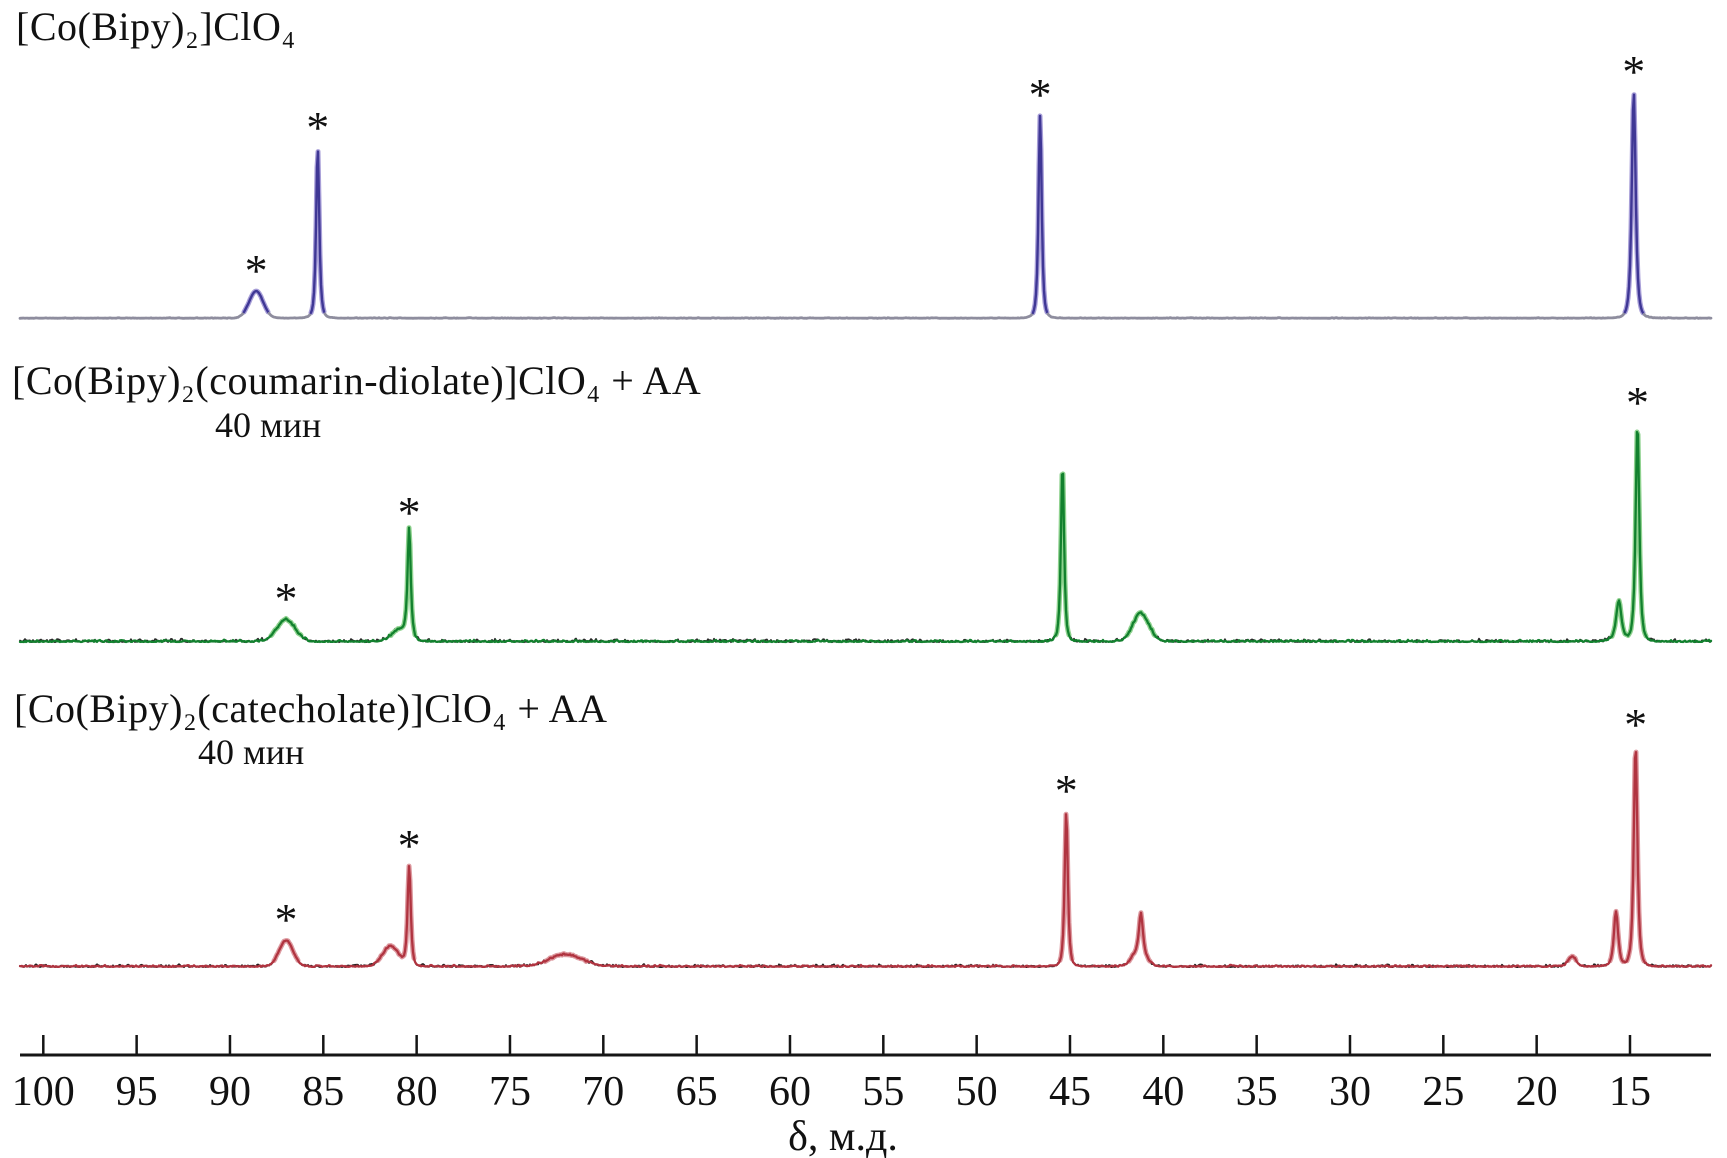 The height and width of the screenshot is (1158, 1727). Describe the element at coordinates (1163, 1092) in the screenshot. I see `x-axis-tick-label: 40` at that location.